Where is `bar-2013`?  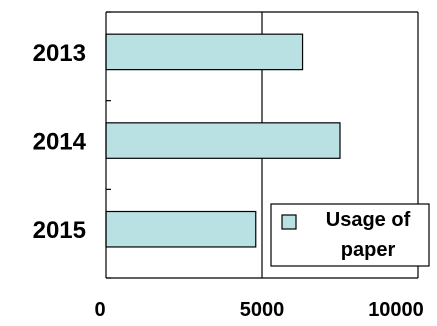
bar-2013 is located at coordinates (204, 52).